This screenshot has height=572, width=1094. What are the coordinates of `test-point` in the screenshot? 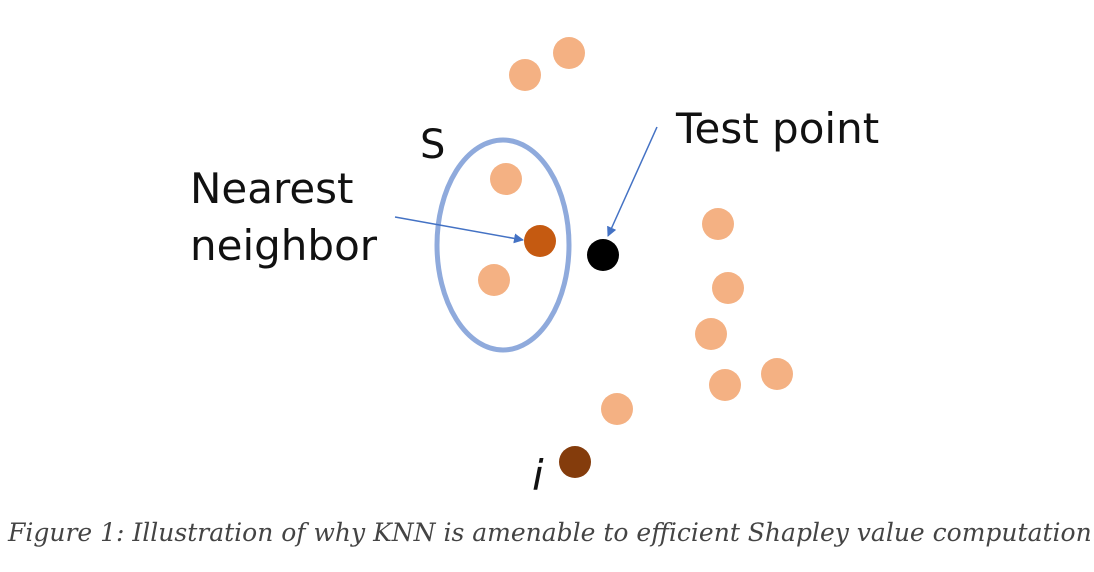 It's located at (603, 255).